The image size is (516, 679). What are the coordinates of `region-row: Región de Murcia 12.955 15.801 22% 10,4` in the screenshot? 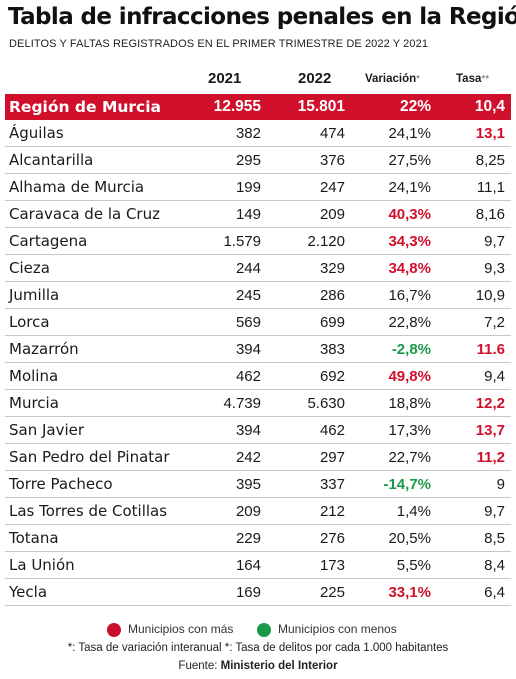 It's located at (258, 107).